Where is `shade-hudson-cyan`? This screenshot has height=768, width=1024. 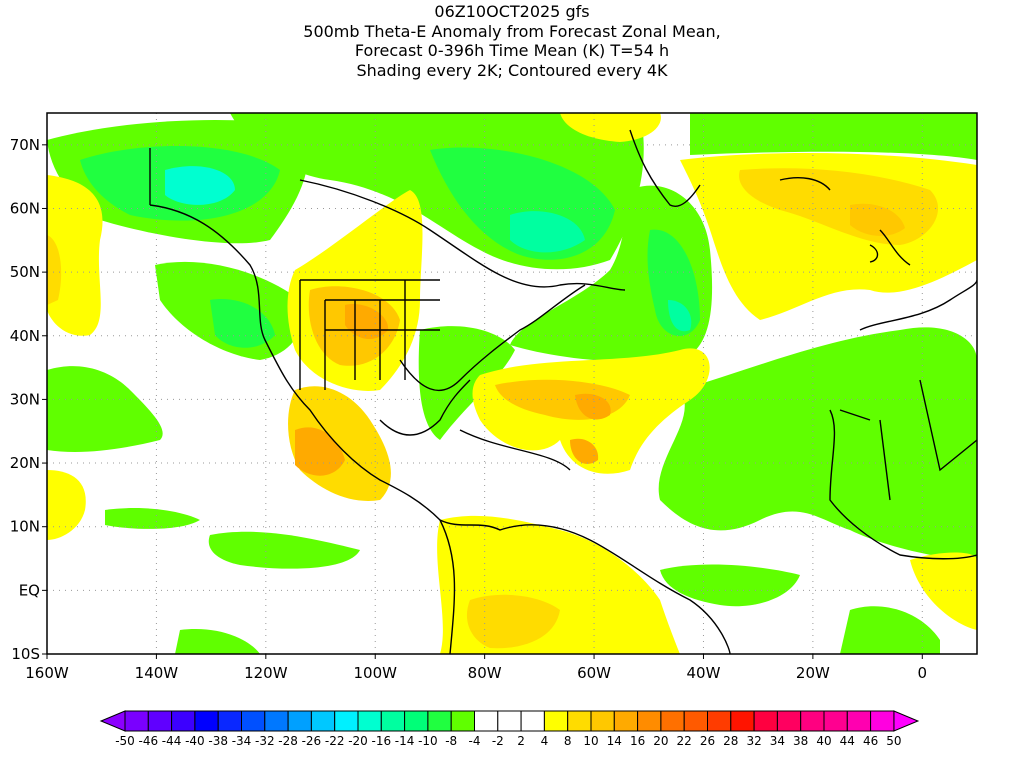 shade-hudson-cyan is located at coordinates (547, 232).